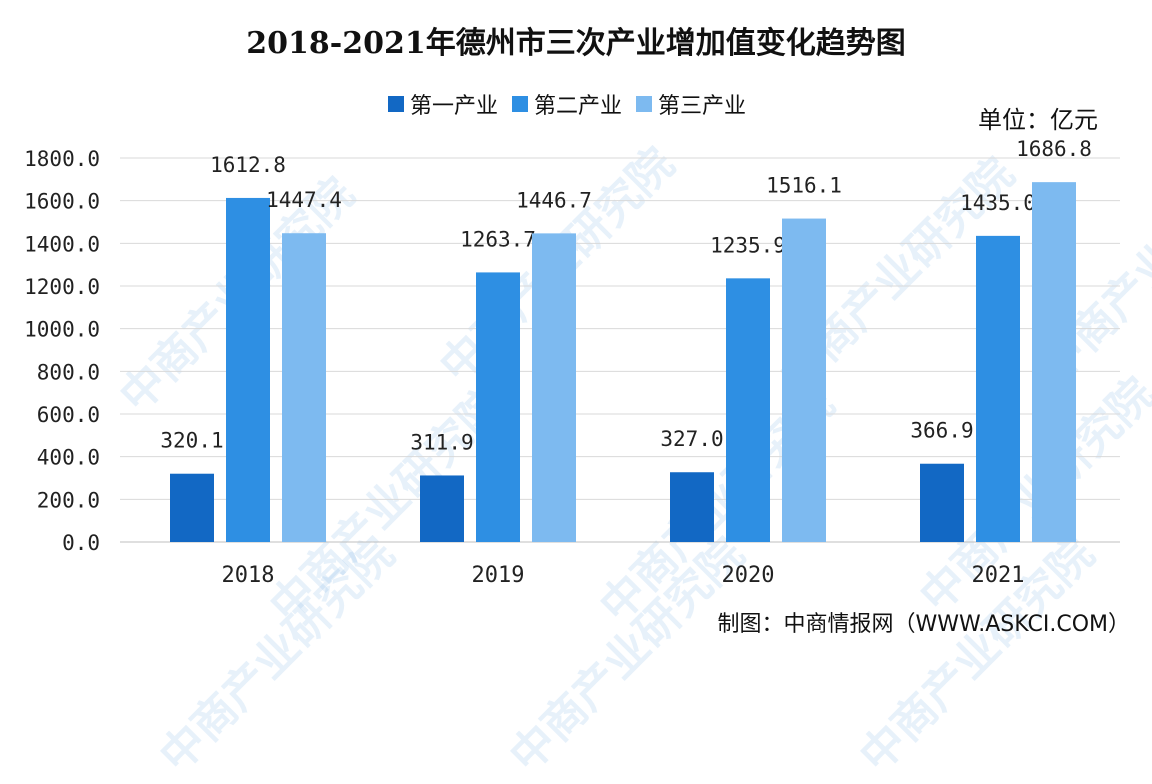 The image size is (1152, 784). I want to click on legend-item-primary: 第一产业, so click(443, 104).